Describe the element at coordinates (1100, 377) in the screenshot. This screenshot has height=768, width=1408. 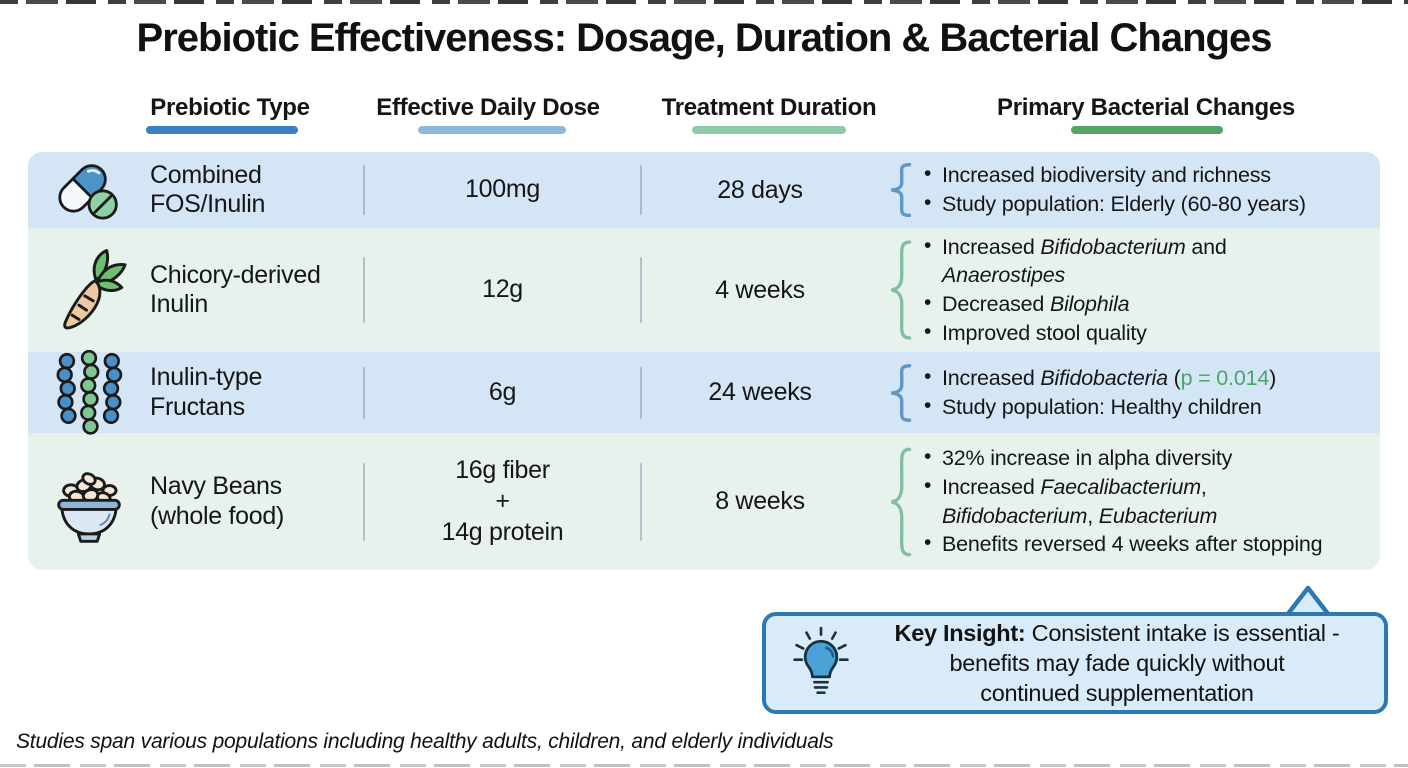
I see `change-bullet: • Increased Bifidobacteria (p = 0.014)` at that location.